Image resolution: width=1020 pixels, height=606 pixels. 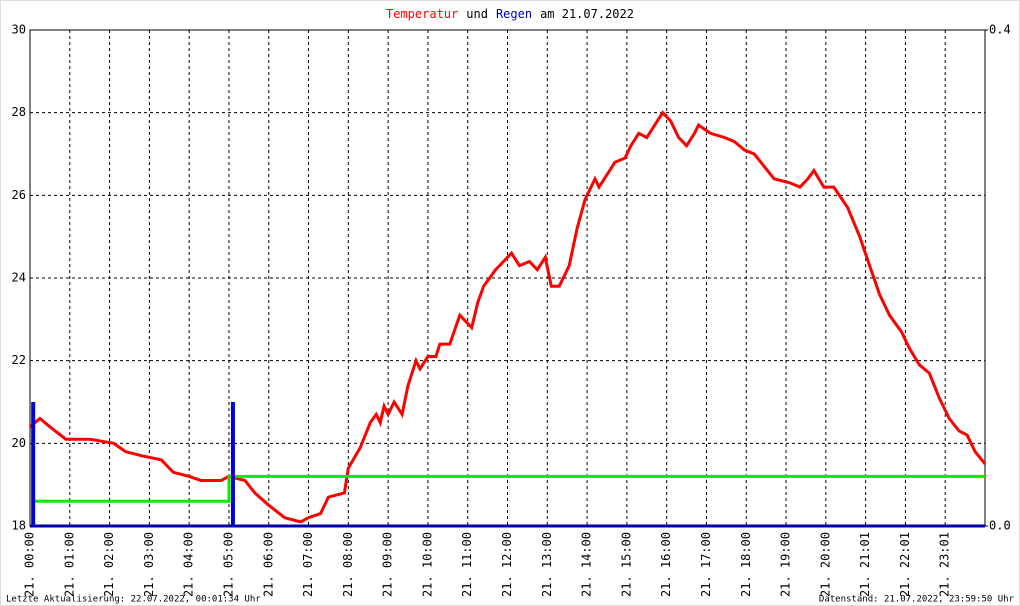 I want to click on title-part: und, so click(x=477, y=14).